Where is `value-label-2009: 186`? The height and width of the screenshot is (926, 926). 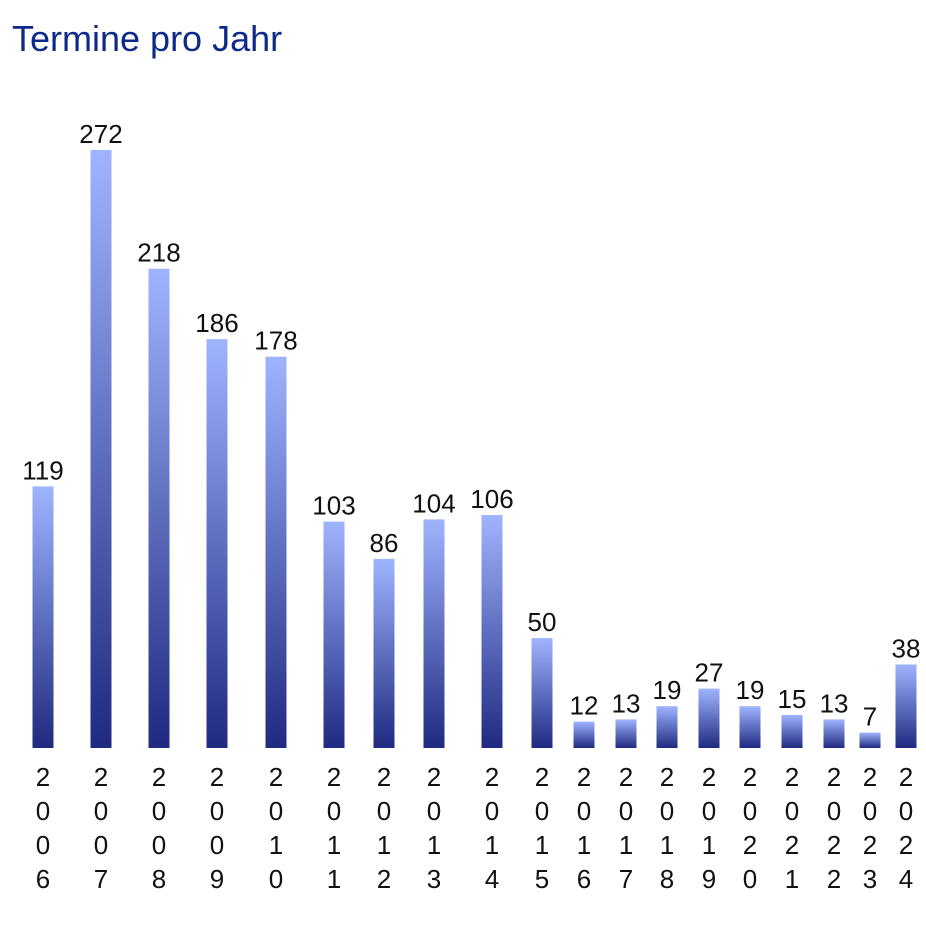 value-label-2009: 186 is located at coordinates (216, 323).